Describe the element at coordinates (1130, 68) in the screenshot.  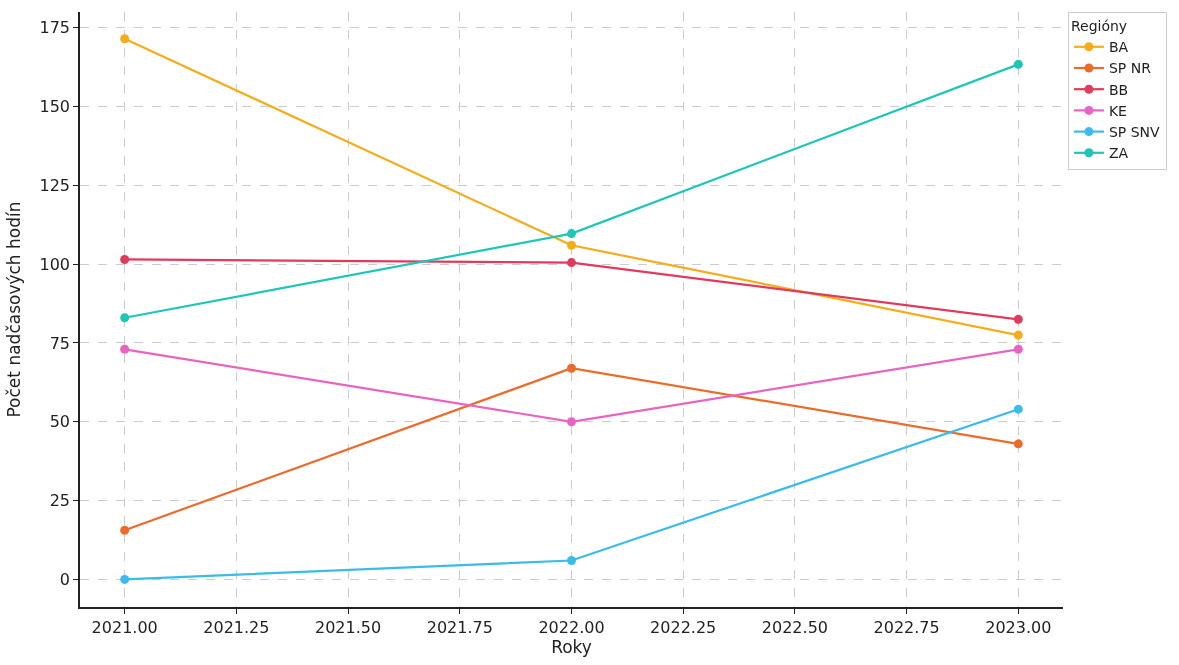
I see `legend-label: SP NR` at that location.